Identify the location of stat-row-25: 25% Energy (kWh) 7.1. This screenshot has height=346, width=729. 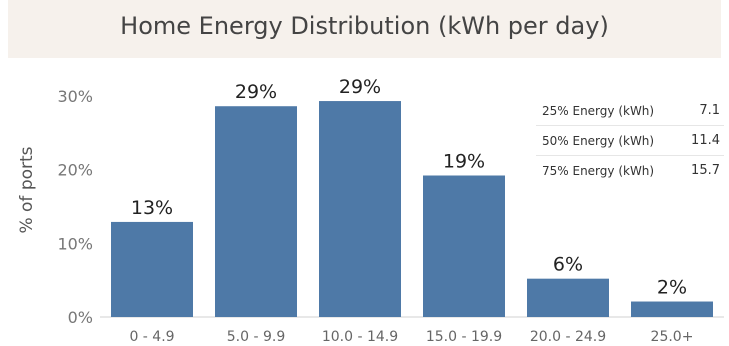
(630, 111).